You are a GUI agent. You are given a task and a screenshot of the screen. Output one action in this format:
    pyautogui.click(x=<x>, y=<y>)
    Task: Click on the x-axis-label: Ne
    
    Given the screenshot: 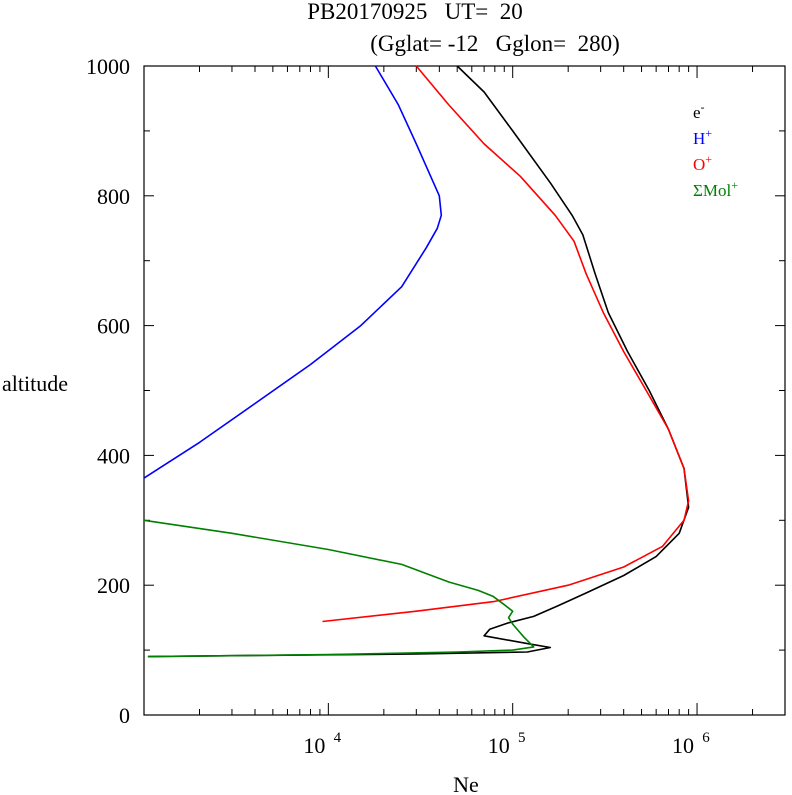 What is the action you would take?
    pyautogui.click(x=466, y=783)
    